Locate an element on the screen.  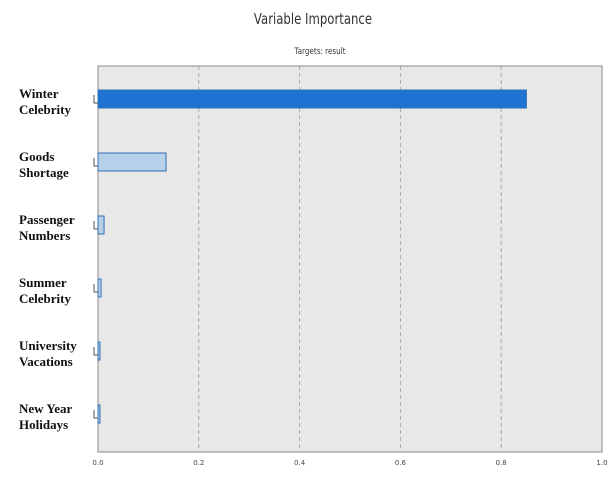
chart-title: Variable Importance is located at coordinates (313, 19).